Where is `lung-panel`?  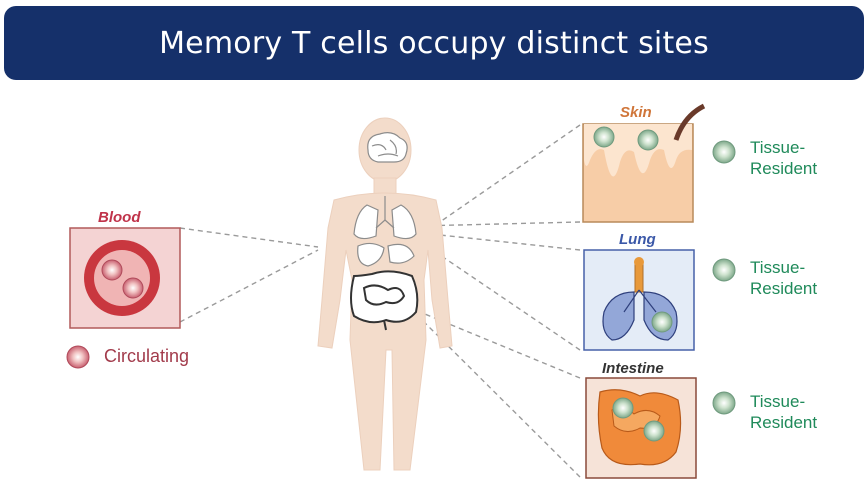 lung-panel is located at coordinates (639, 300).